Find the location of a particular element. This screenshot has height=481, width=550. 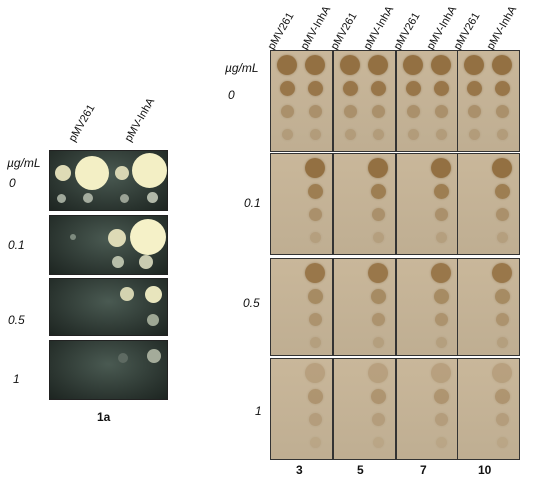

left-conc-1: 0.1 is located at coordinates (16, 245).